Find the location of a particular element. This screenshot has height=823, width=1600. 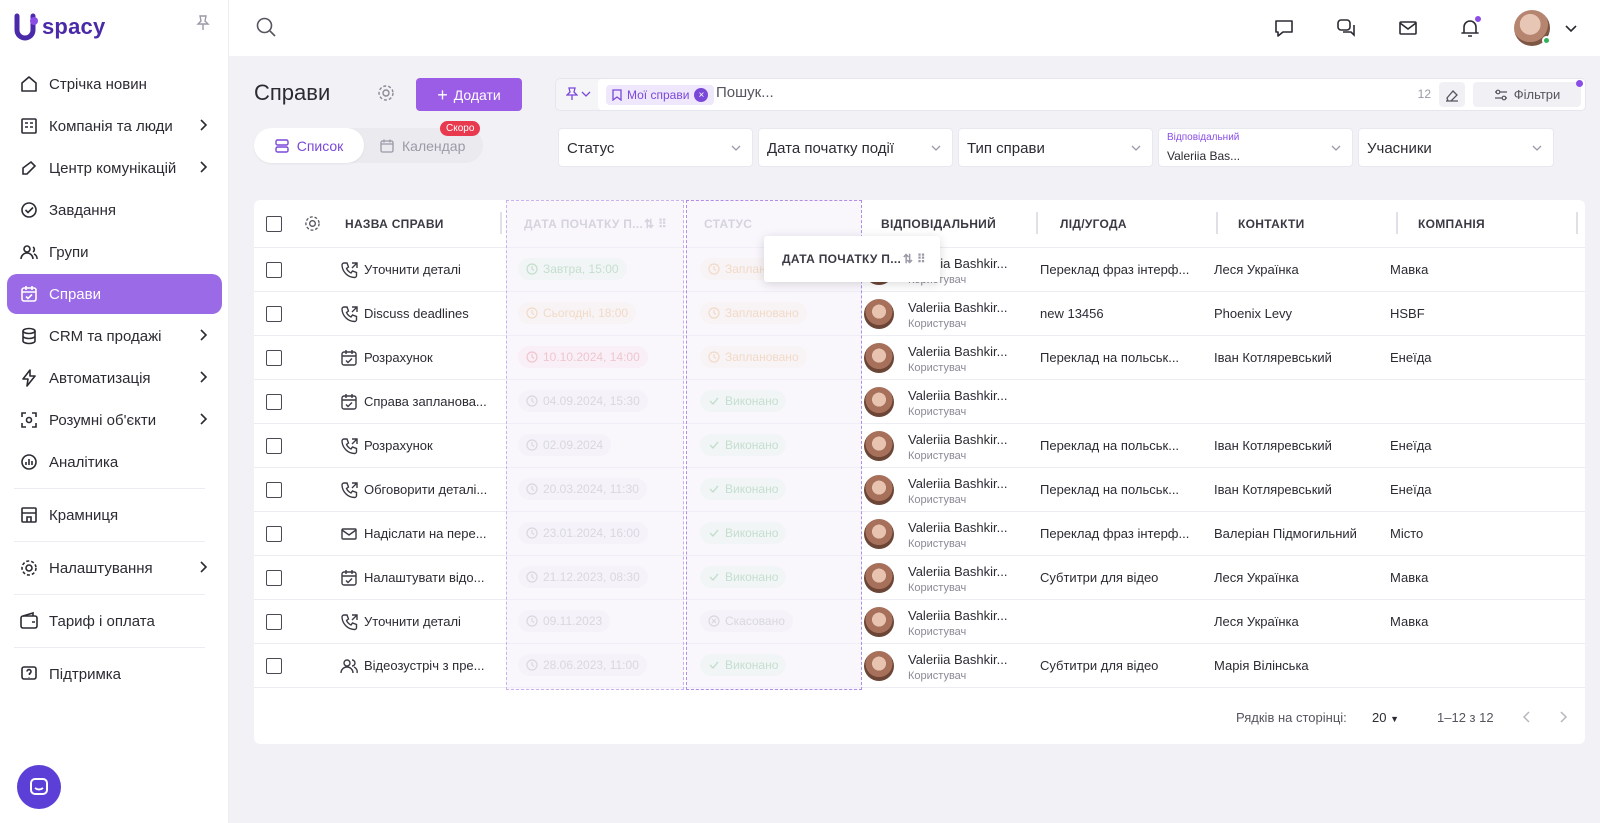

tab-list-view: Список is located at coordinates (309, 145).